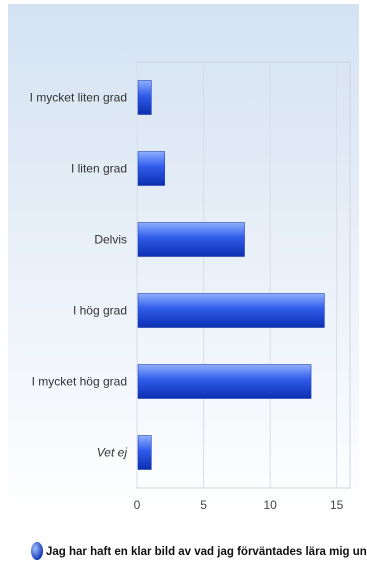 Image resolution: width=367 pixels, height=563 pixels. Describe the element at coordinates (100, 311) in the screenshot. I see `category-label: I hög grad` at that location.